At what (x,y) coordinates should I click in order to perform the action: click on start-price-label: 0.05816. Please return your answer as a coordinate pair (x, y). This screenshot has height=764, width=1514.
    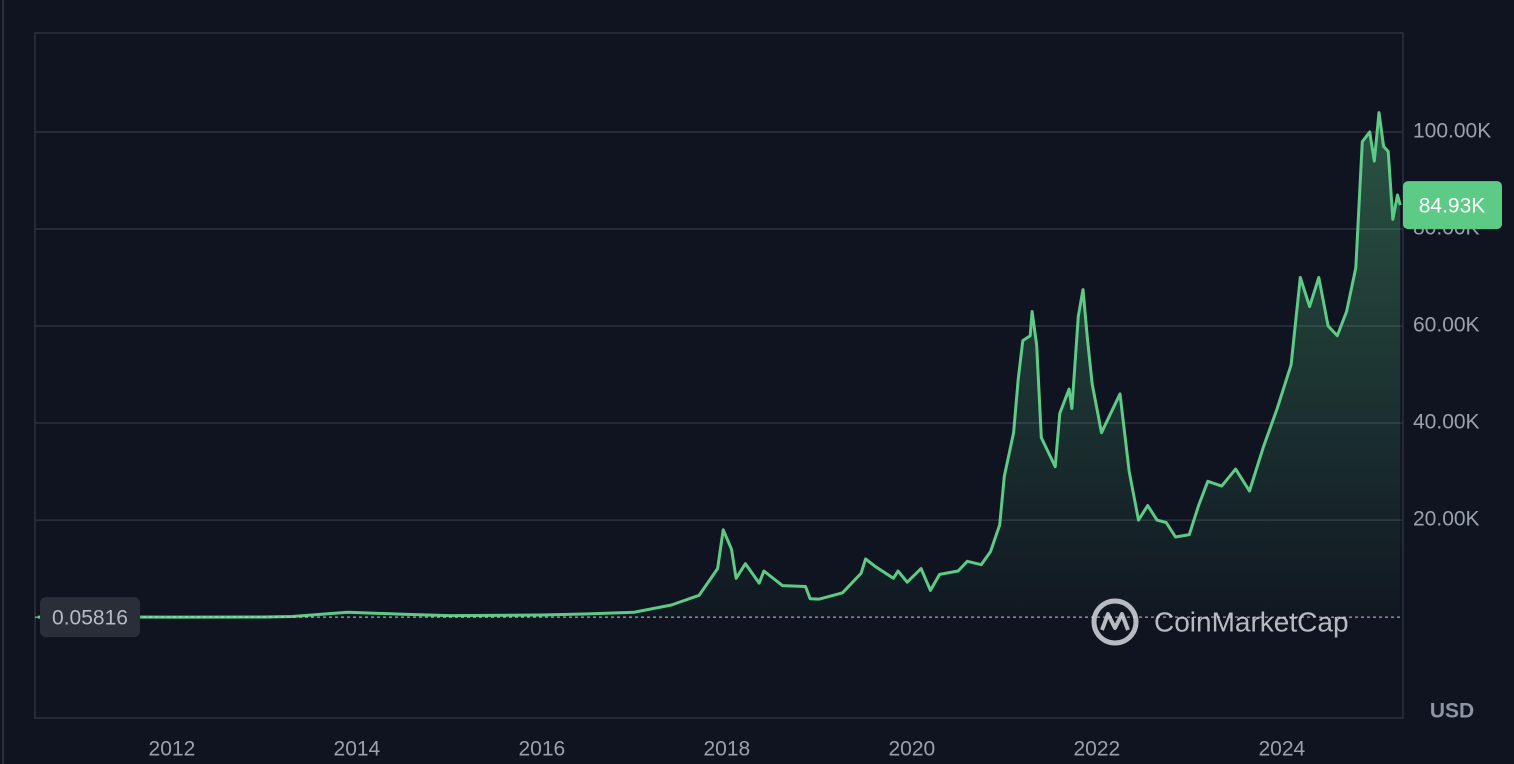
    Looking at the image, I should click on (90, 618).